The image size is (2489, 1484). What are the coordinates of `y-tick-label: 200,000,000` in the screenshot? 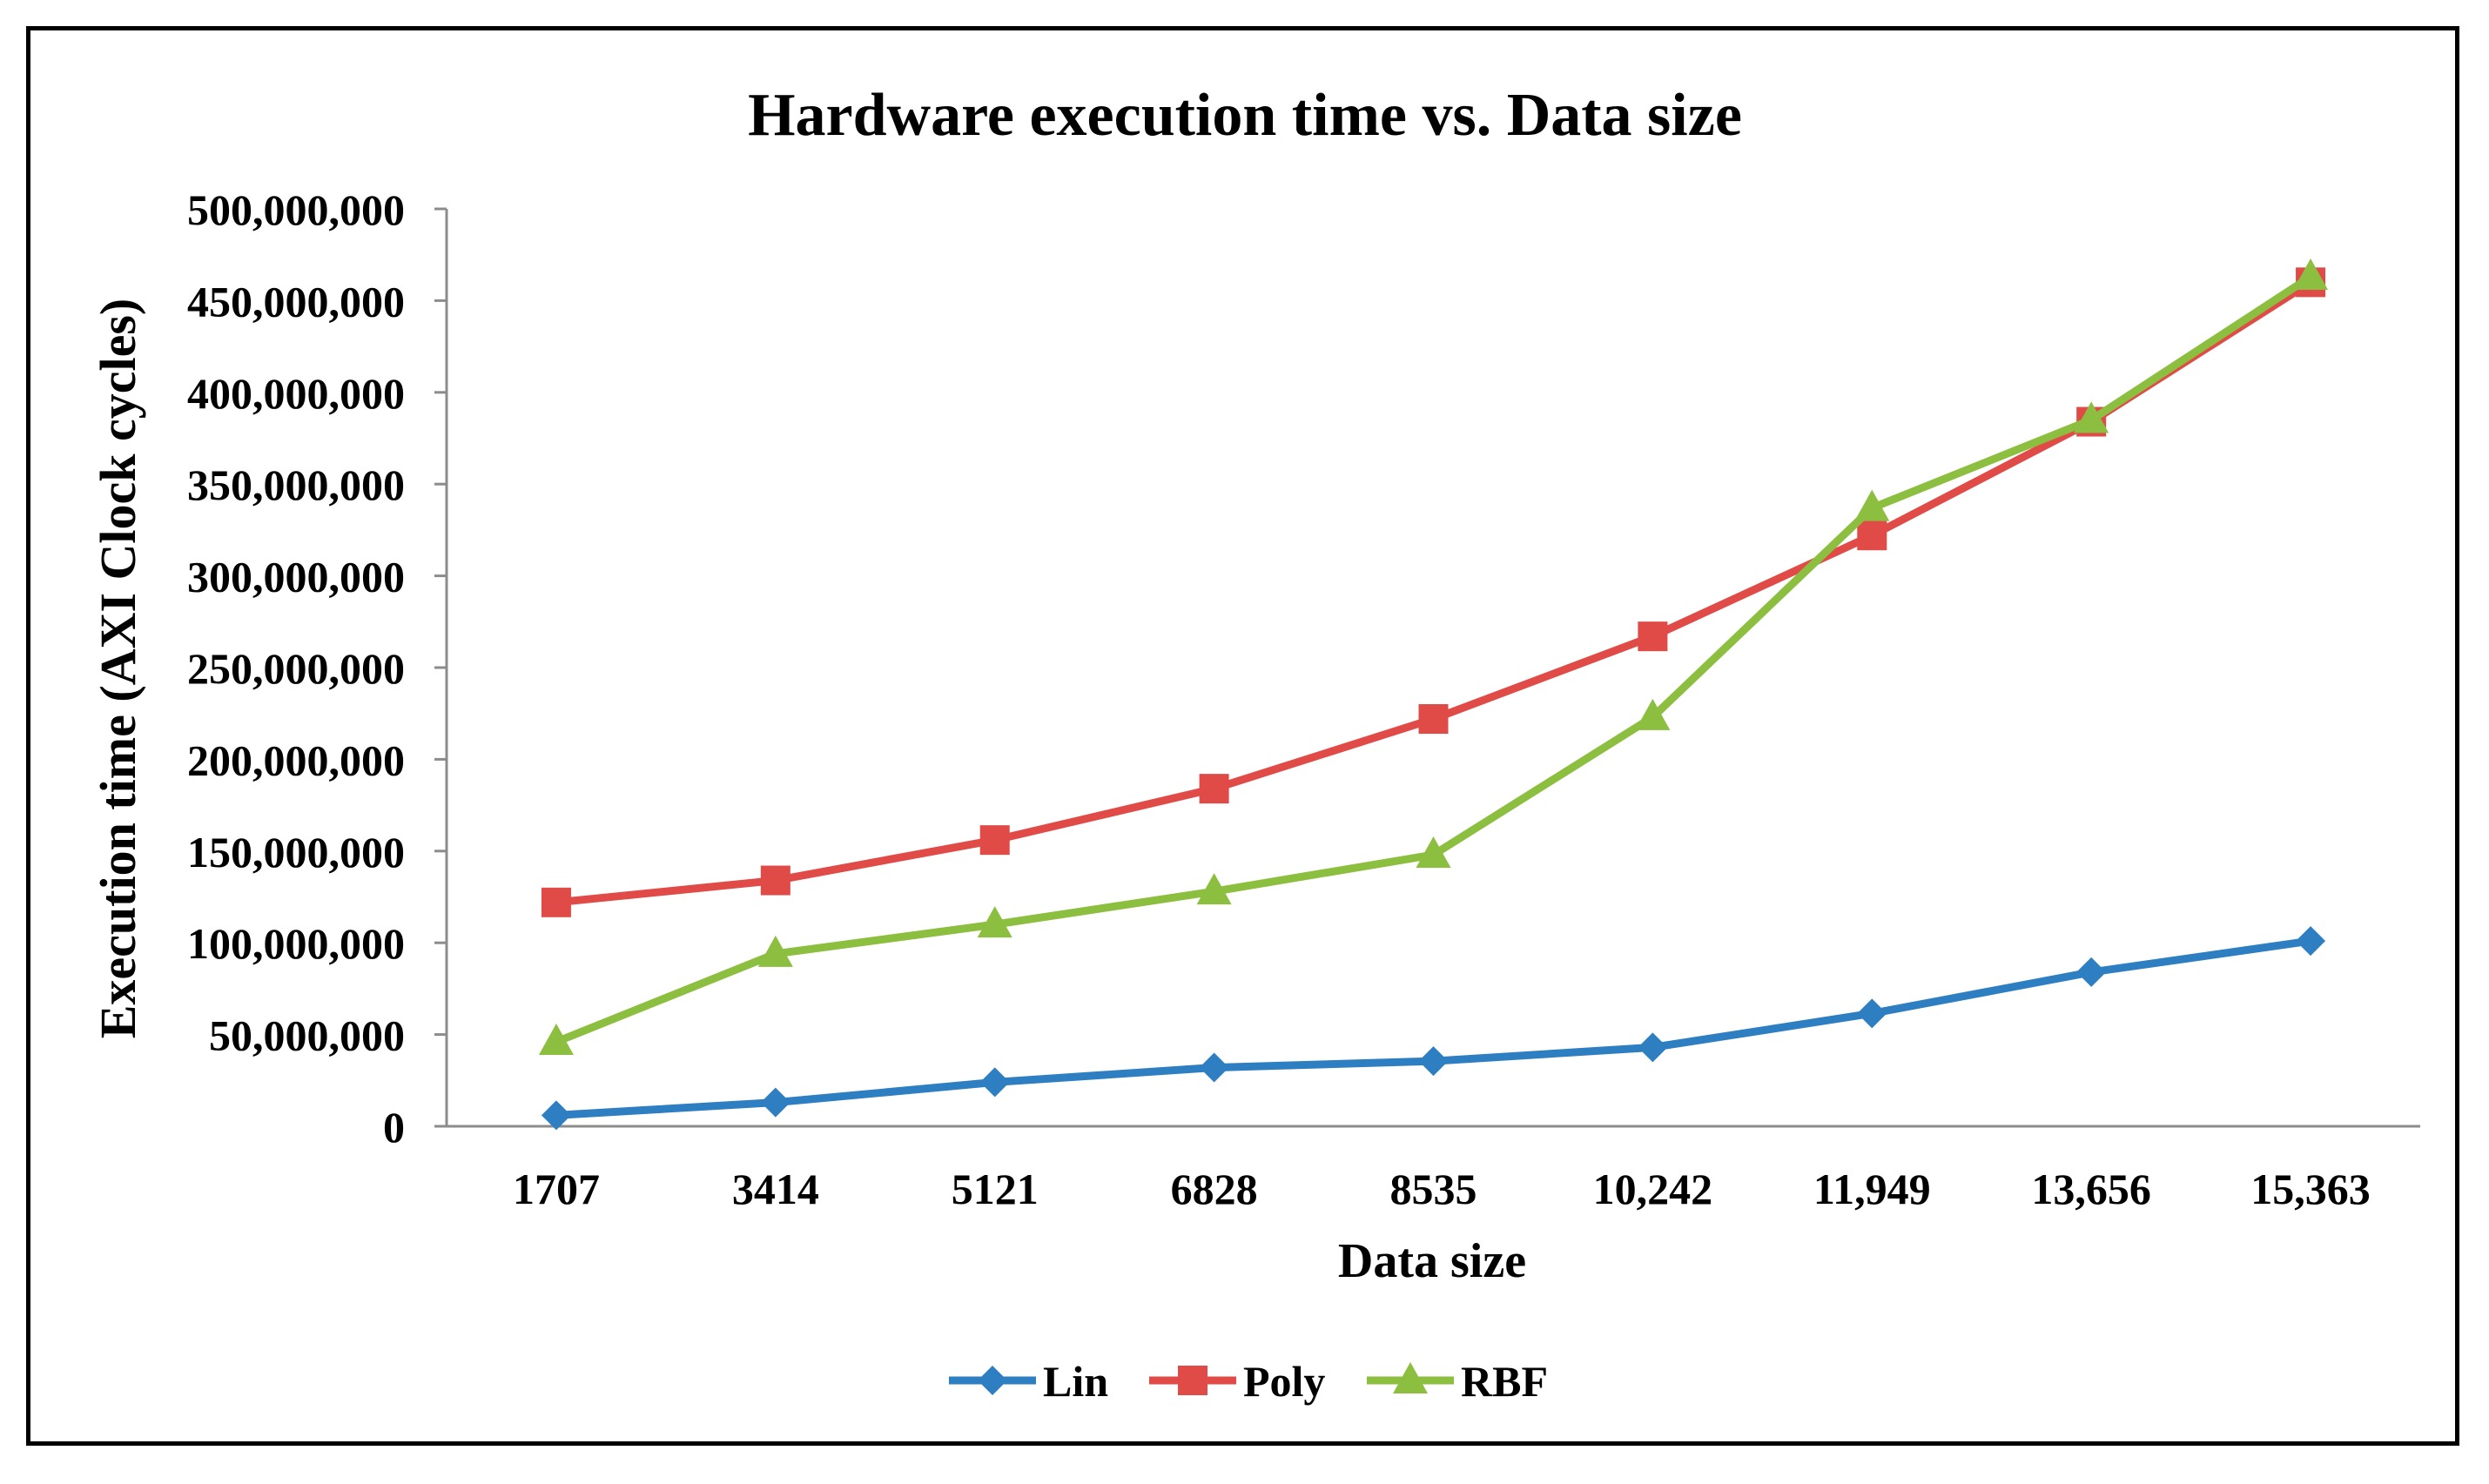 It's located at (296, 760).